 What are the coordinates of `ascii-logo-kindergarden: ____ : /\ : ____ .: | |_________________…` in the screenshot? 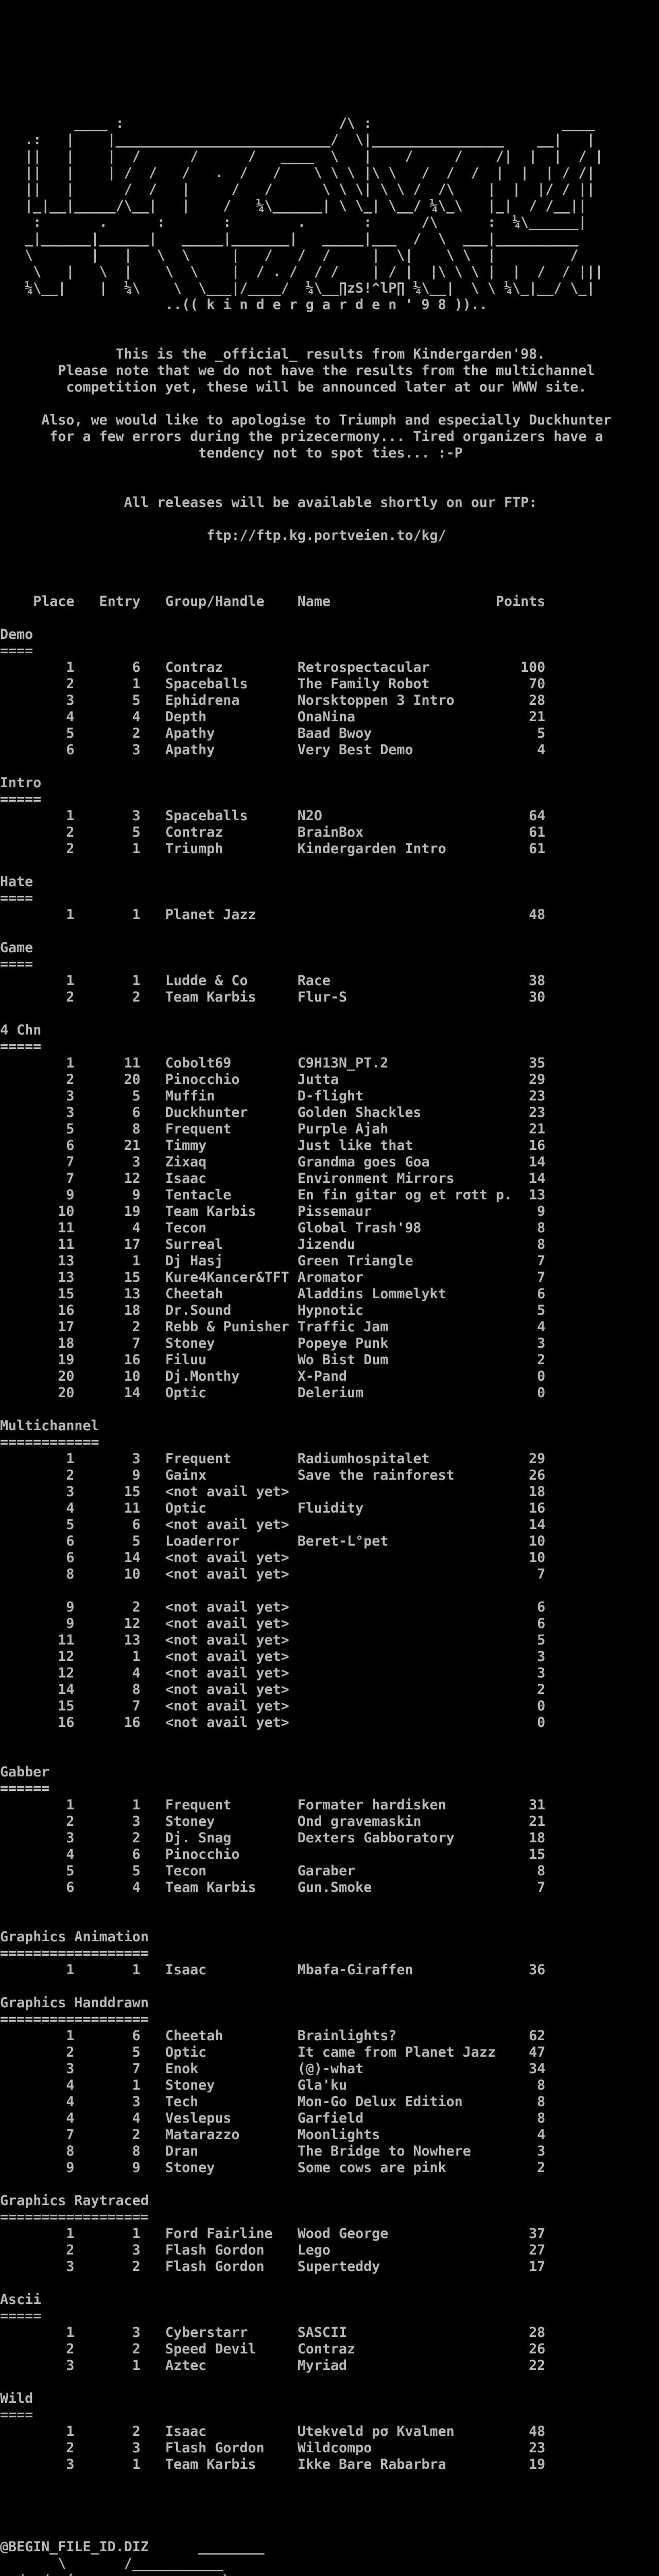 It's located at (314, 205).